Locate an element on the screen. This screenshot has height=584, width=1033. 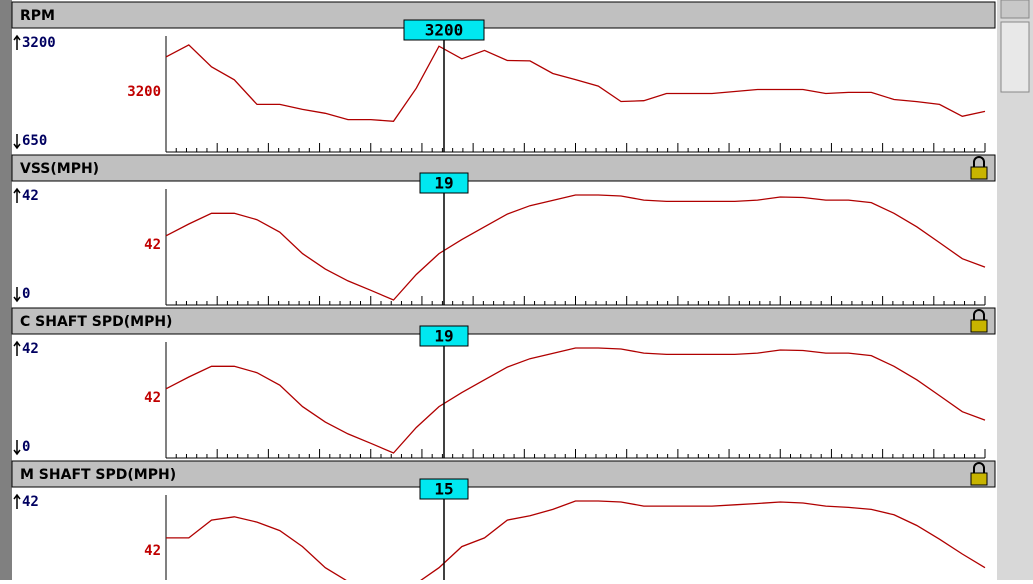
panel-title: M SHAFT SPD(MPH) is located at coordinates (98, 475).